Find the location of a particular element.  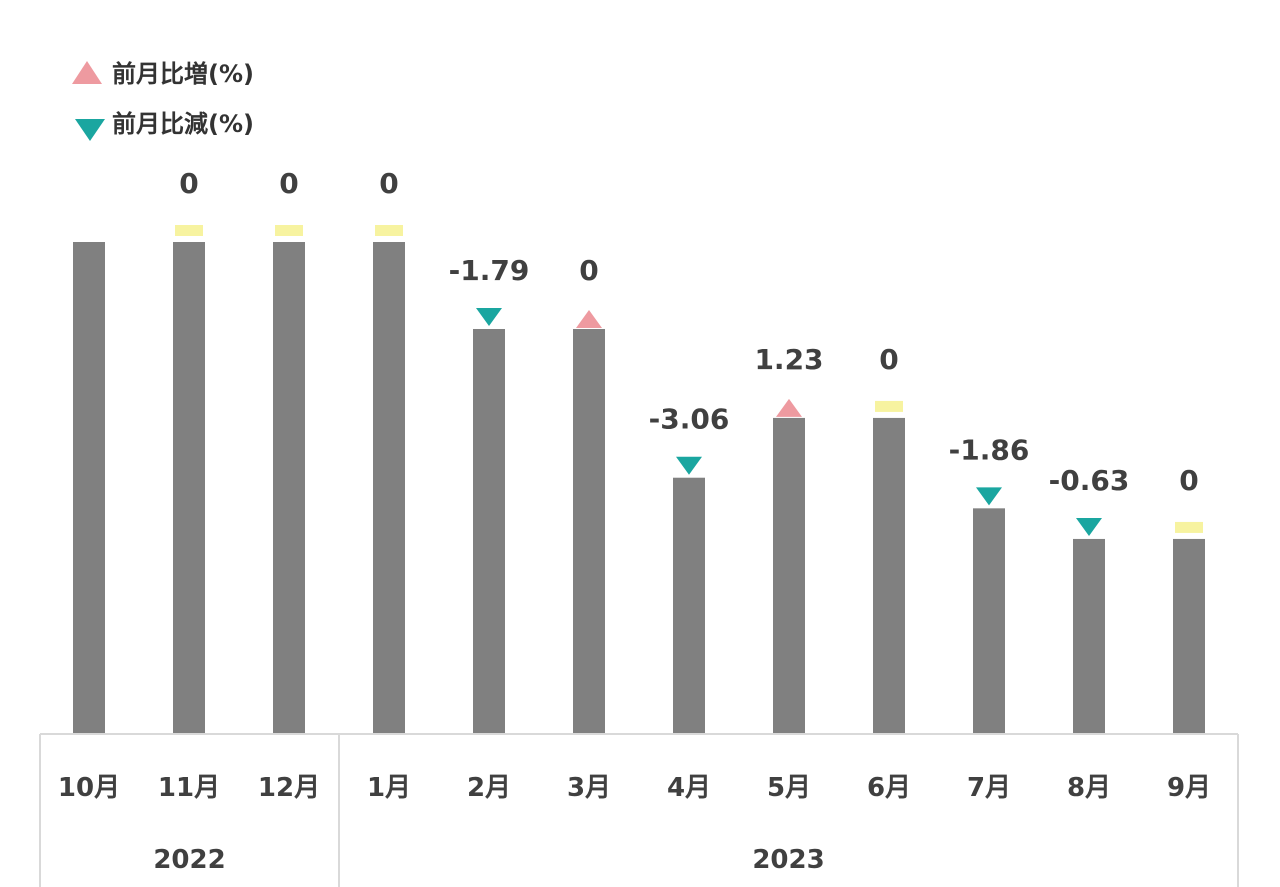

legend-increase-icon is located at coordinates (87, 72).